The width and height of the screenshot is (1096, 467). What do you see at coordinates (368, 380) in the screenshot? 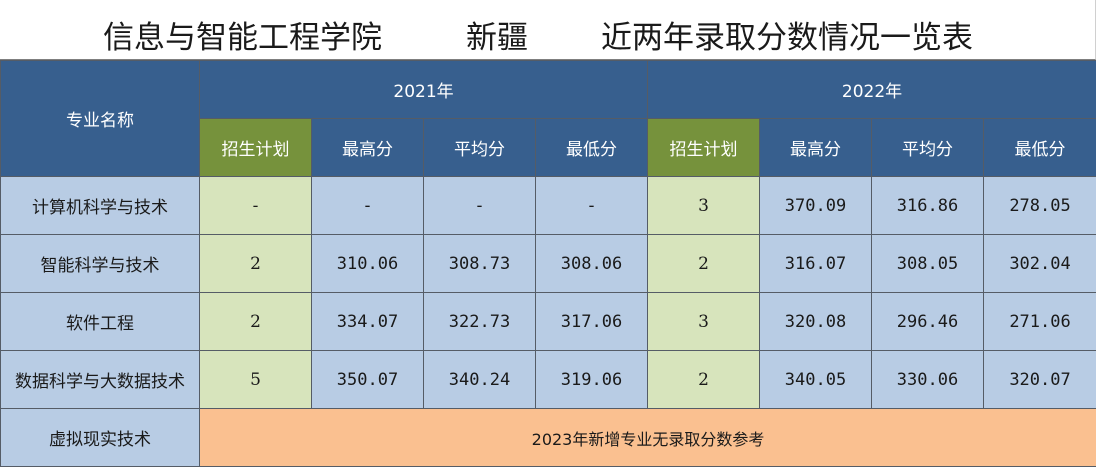
I see `max-2021-cell: 350.07` at bounding box center [368, 380].